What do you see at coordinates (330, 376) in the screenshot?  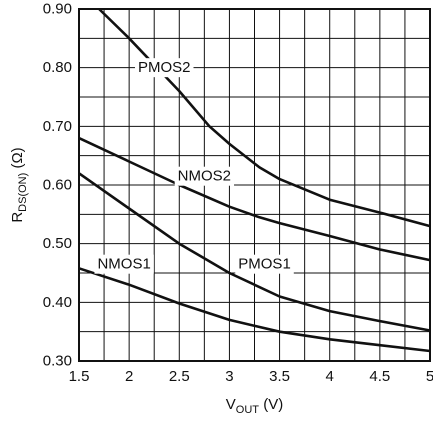 I see `x-tick-label: 4` at bounding box center [330, 376].